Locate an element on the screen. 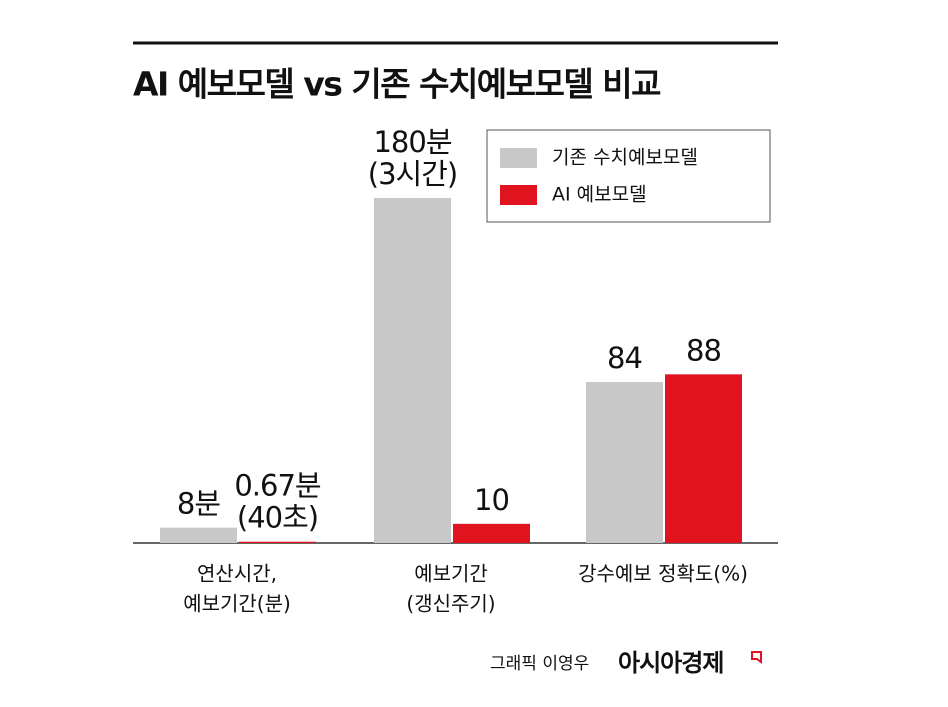 The height and width of the screenshot is (707, 948). legend-label: AI 예보모델 is located at coordinates (599, 195).